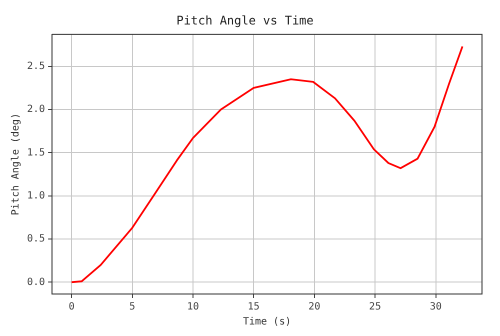  What do you see at coordinates (16, 164) in the screenshot?
I see `y-axis-title: Pitch Angle (deg)` at bounding box center [16, 164].